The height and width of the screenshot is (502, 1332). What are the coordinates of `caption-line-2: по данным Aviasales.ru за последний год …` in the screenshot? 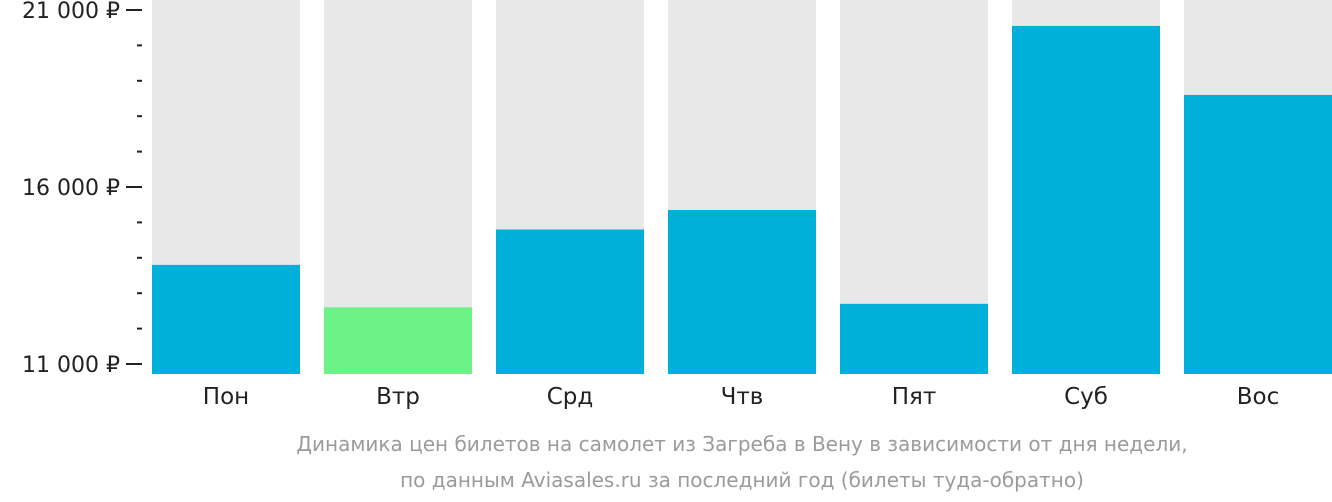 It's located at (742, 480).